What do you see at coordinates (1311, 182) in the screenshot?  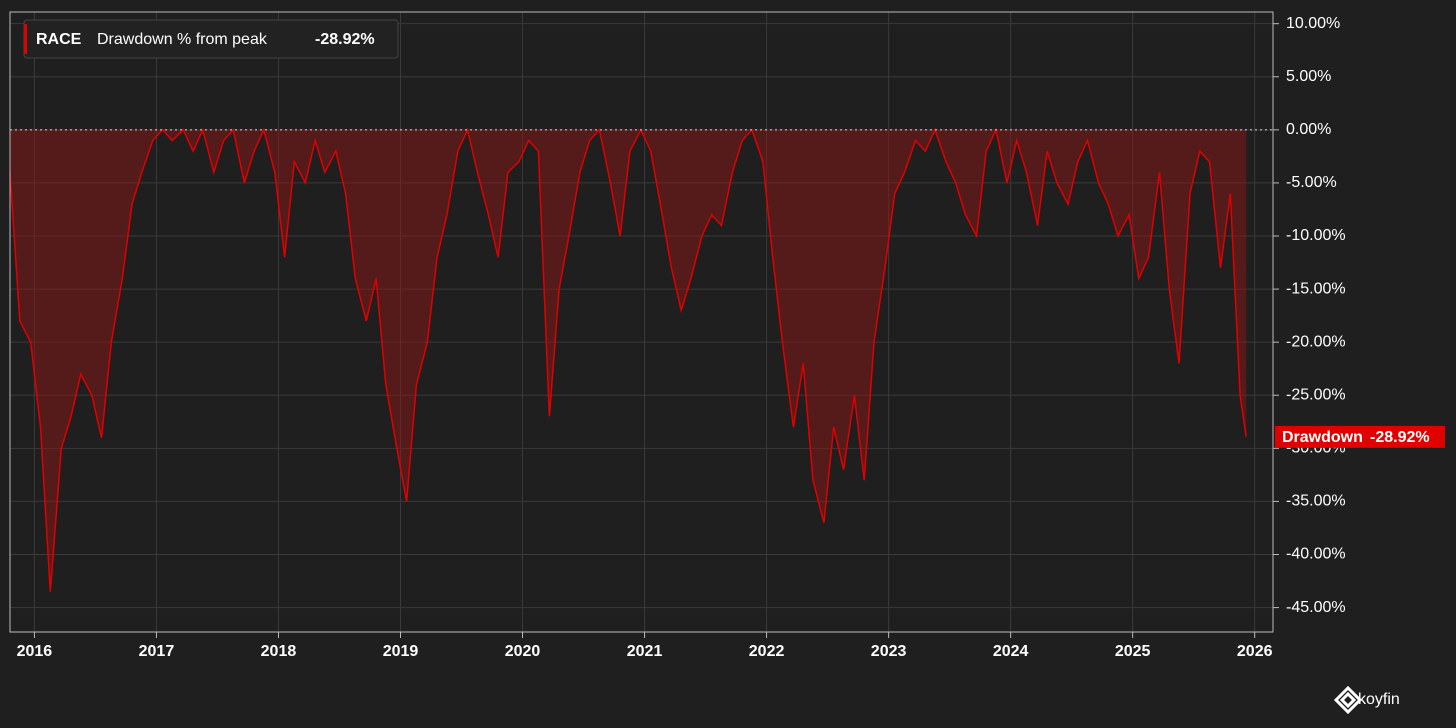 I see `y-tick-label: -5.00%` at bounding box center [1311, 182].